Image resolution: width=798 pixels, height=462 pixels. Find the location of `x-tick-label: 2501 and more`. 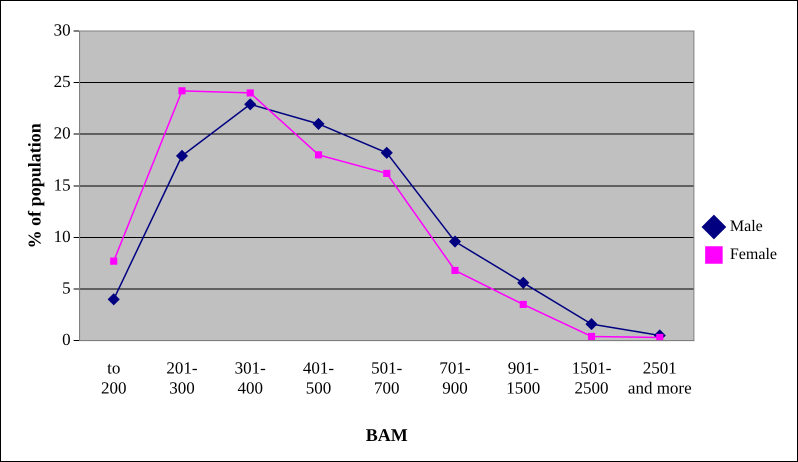

x-tick-label: 2501 and more is located at coordinates (660, 378).